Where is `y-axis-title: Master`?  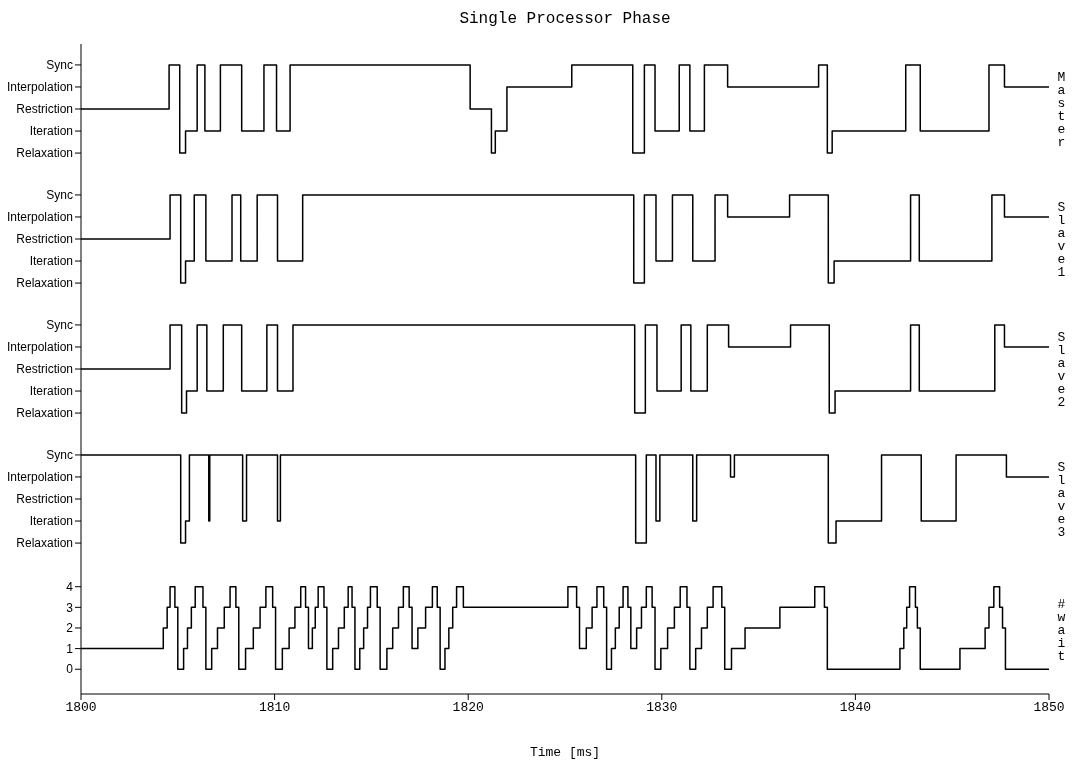 y-axis-title: Master is located at coordinates (1061, 109).